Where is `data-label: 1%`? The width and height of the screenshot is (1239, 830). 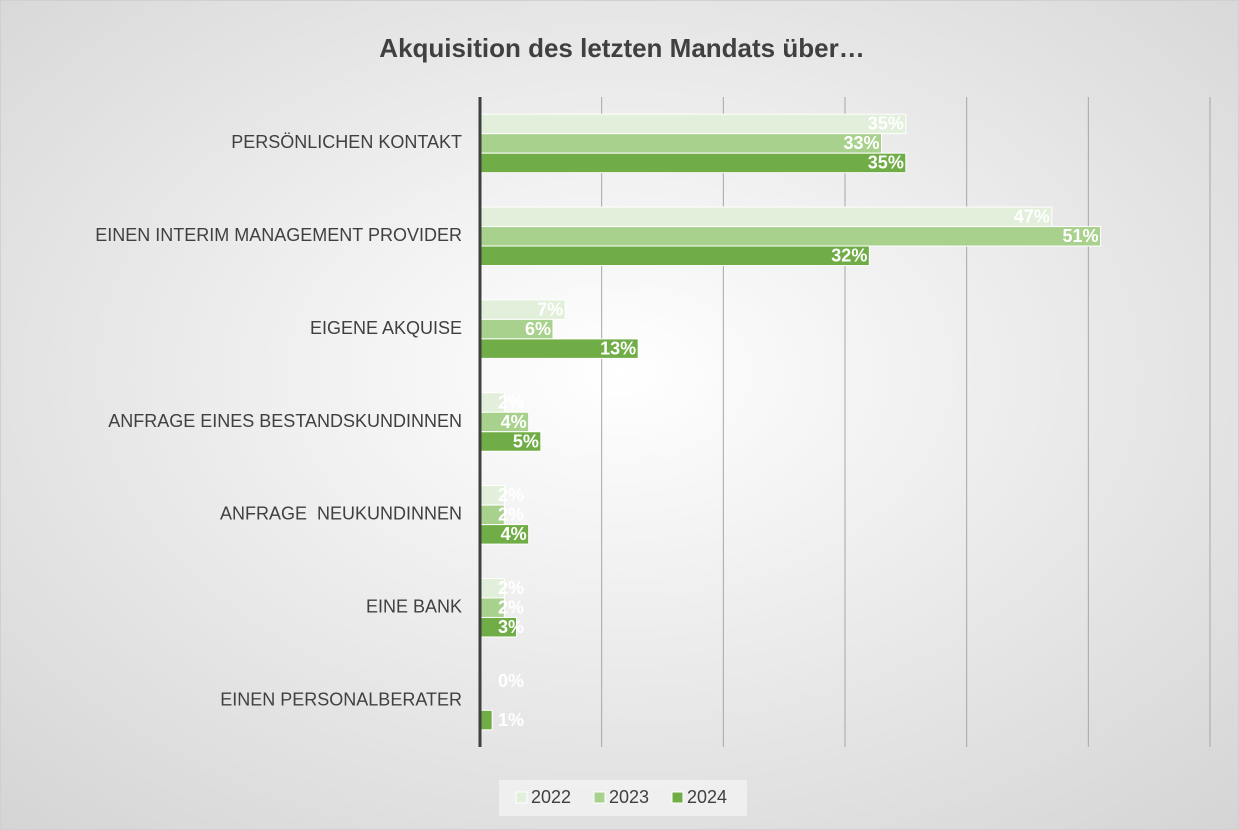
data-label: 1% is located at coordinates (511, 720).